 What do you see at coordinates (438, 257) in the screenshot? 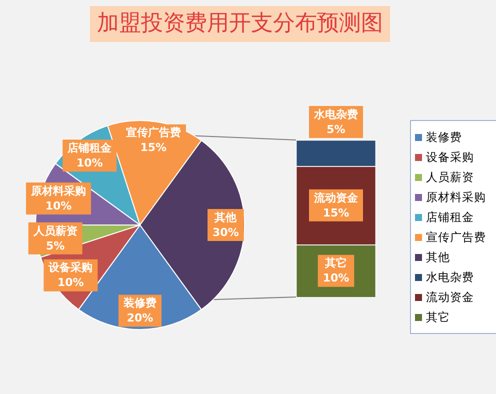
I see `legend-label: 其他` at bounding box center [438, 257].